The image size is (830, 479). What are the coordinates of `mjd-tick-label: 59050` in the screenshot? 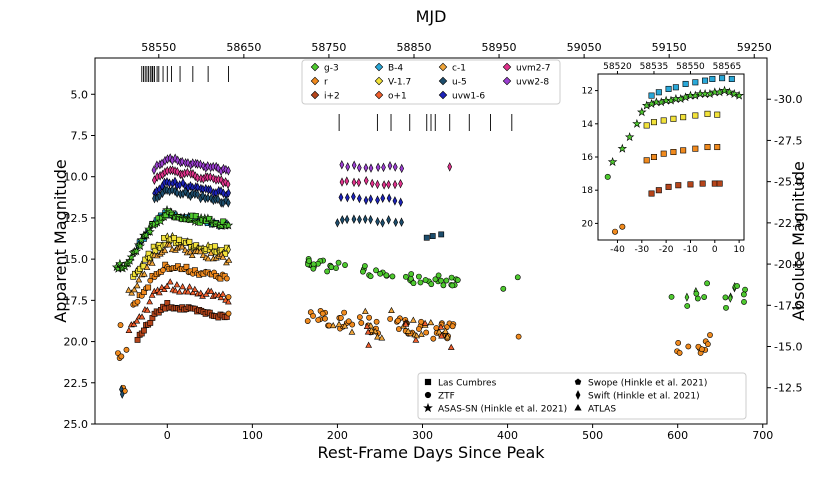 It's located at (584, 47).